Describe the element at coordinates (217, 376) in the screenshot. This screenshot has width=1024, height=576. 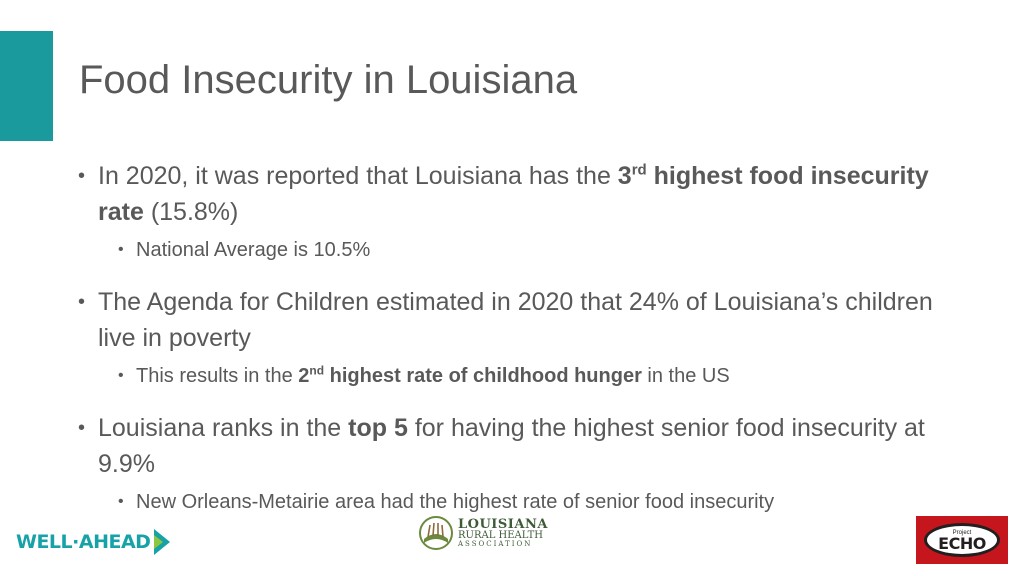
I see `sub-bullet-text: This results in the` at that location.